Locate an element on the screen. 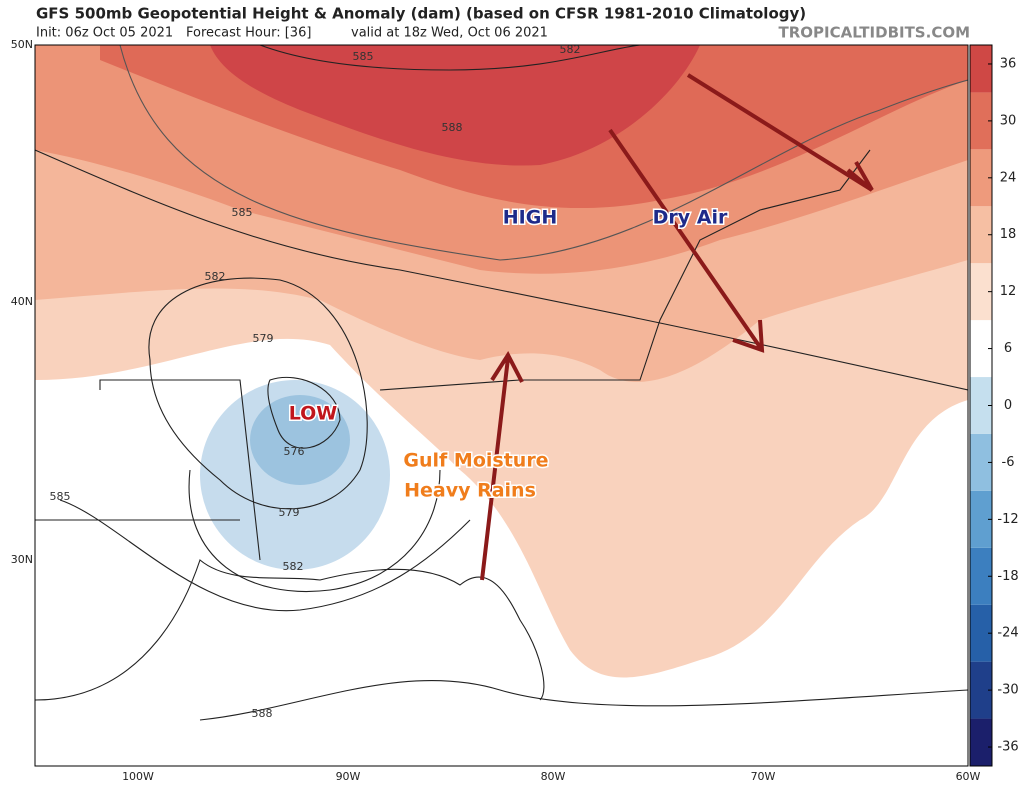  lat-label: 30N is located at coordinates (22, 559).